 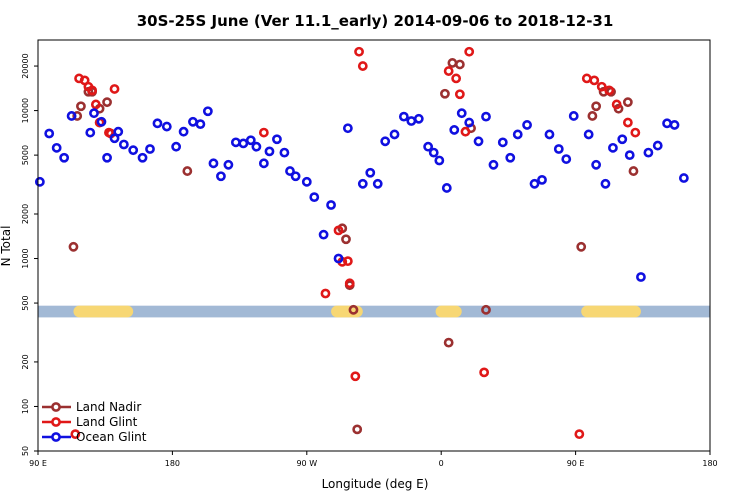 I want to click on legend-label: Land Glint, so click(x=107, y=422).